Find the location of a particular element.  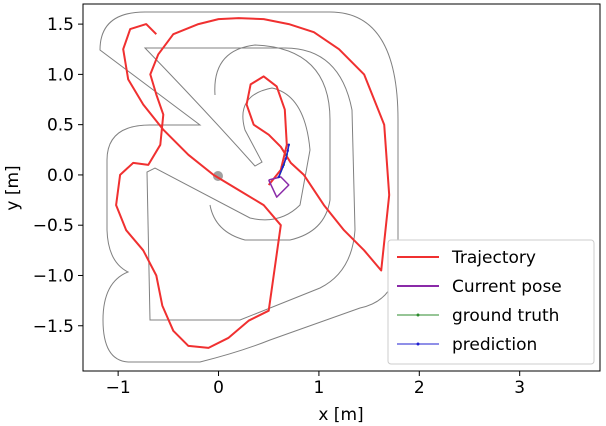

x-tick-label: −1 is located at coordinates (118, 388).